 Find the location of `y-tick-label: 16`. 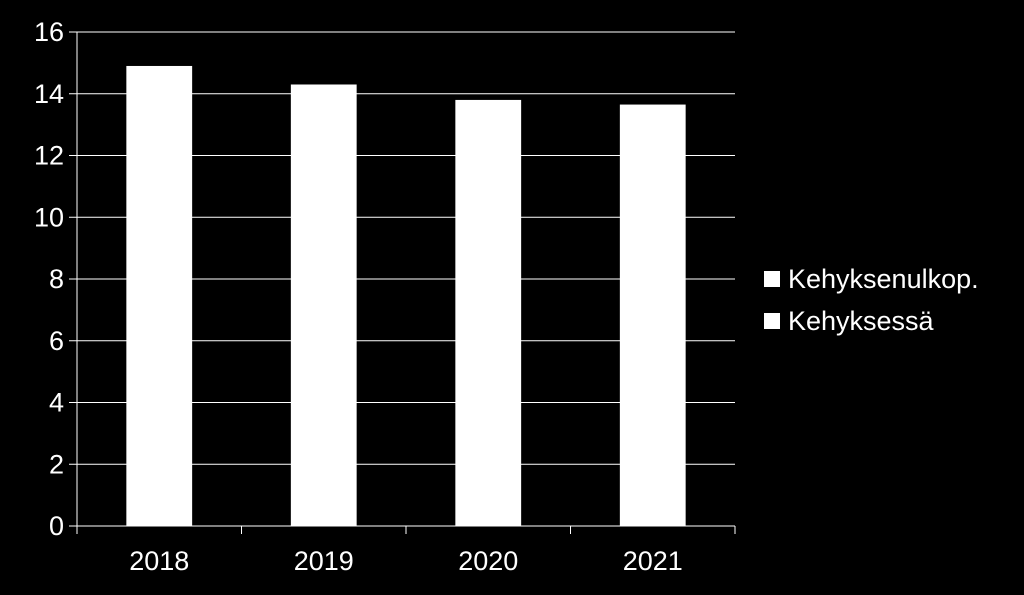

y-tick-label: 16 is located at coordinates (49, 32).